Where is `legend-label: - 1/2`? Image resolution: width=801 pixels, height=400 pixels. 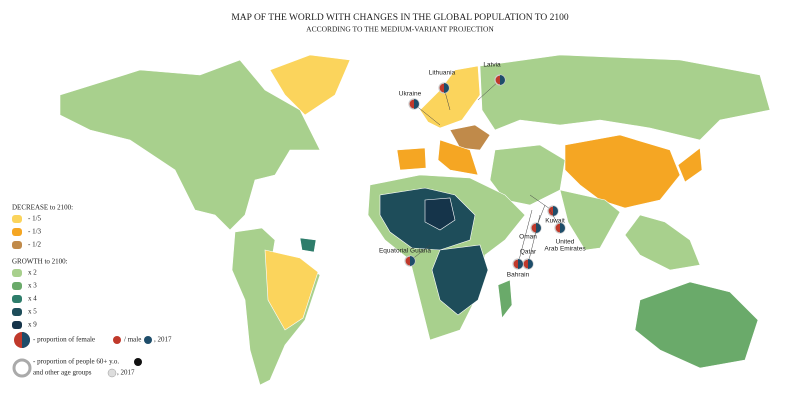
legend-label: - 1/2 is located at coordinates (35, 245).